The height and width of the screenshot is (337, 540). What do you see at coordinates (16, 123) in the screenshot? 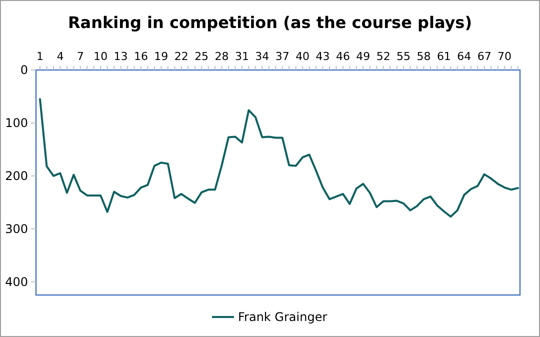
I see `y-tick-label: 100` at bounding box center [16, 123].